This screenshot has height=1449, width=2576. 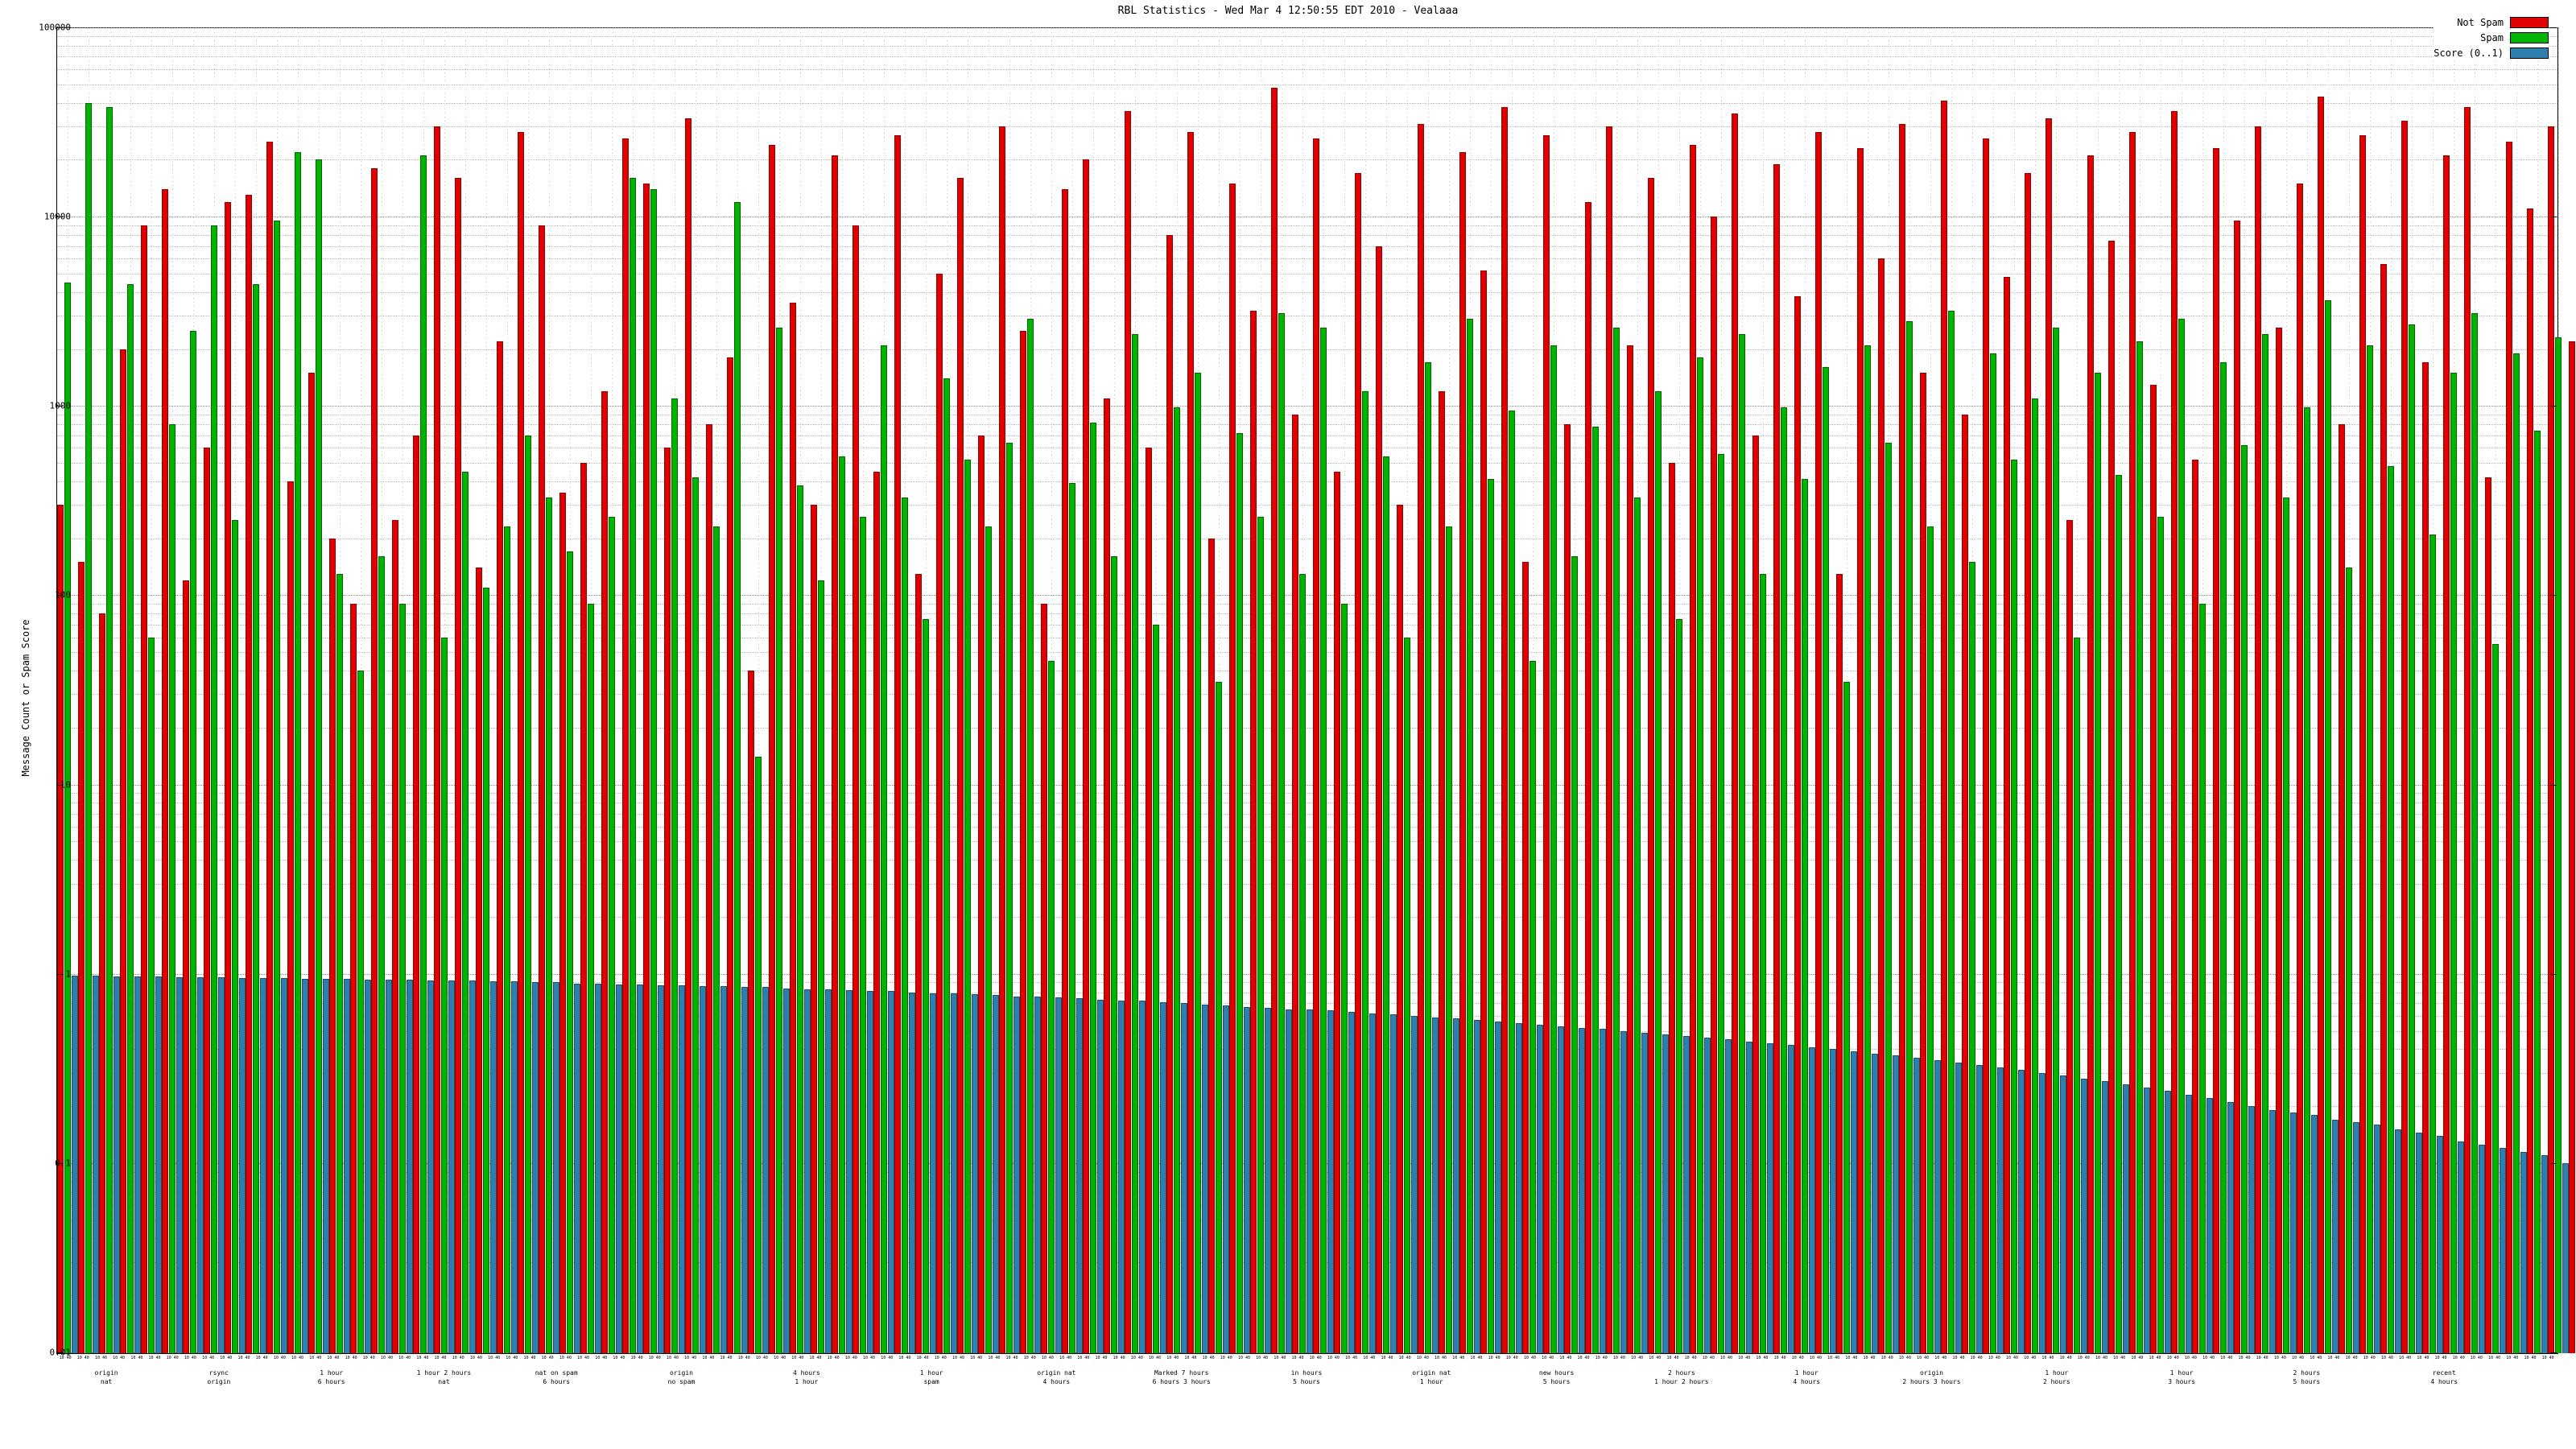 I want to click on y-tick-mark-right, so click(x=2553, y=1163).